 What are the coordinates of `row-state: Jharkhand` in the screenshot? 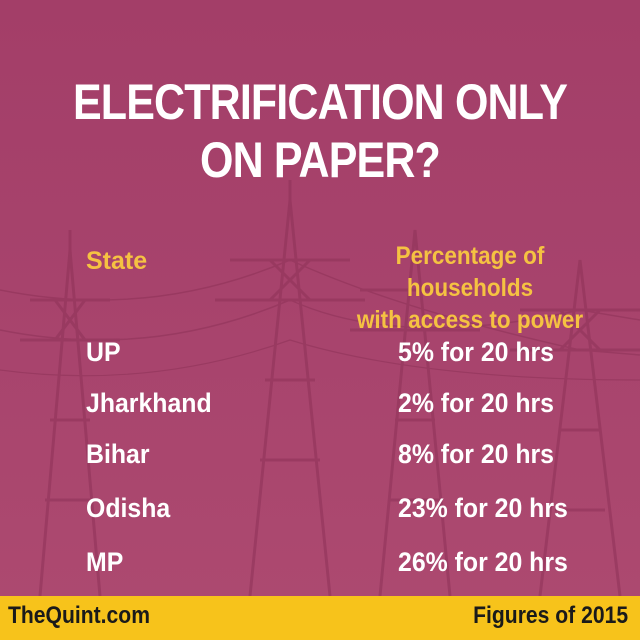 It's located at (149, 403).